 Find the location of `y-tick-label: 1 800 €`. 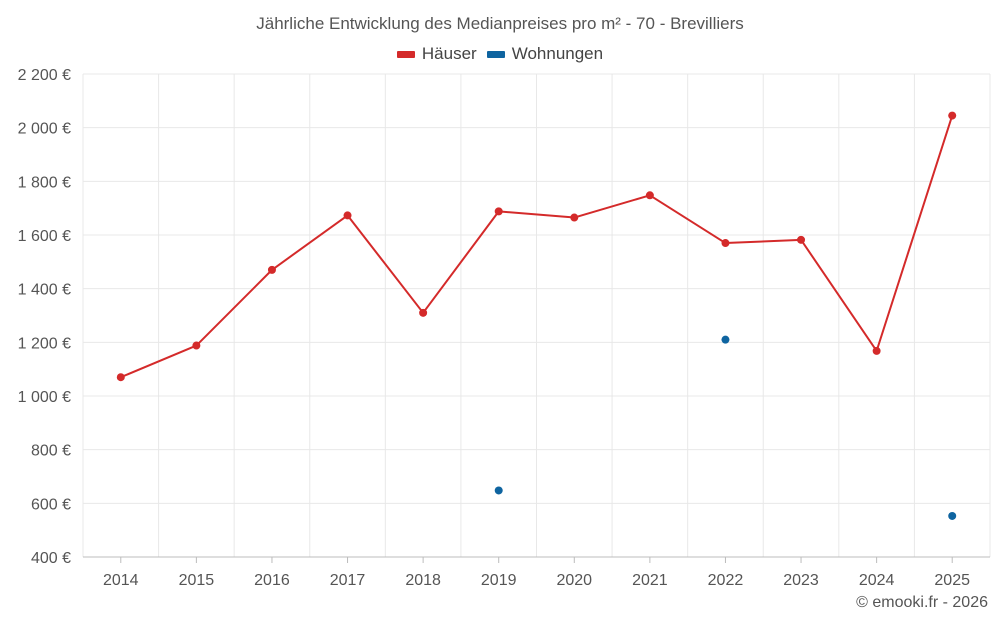

y-tick-label: 1 800 € is located at coordinates (44, 182).